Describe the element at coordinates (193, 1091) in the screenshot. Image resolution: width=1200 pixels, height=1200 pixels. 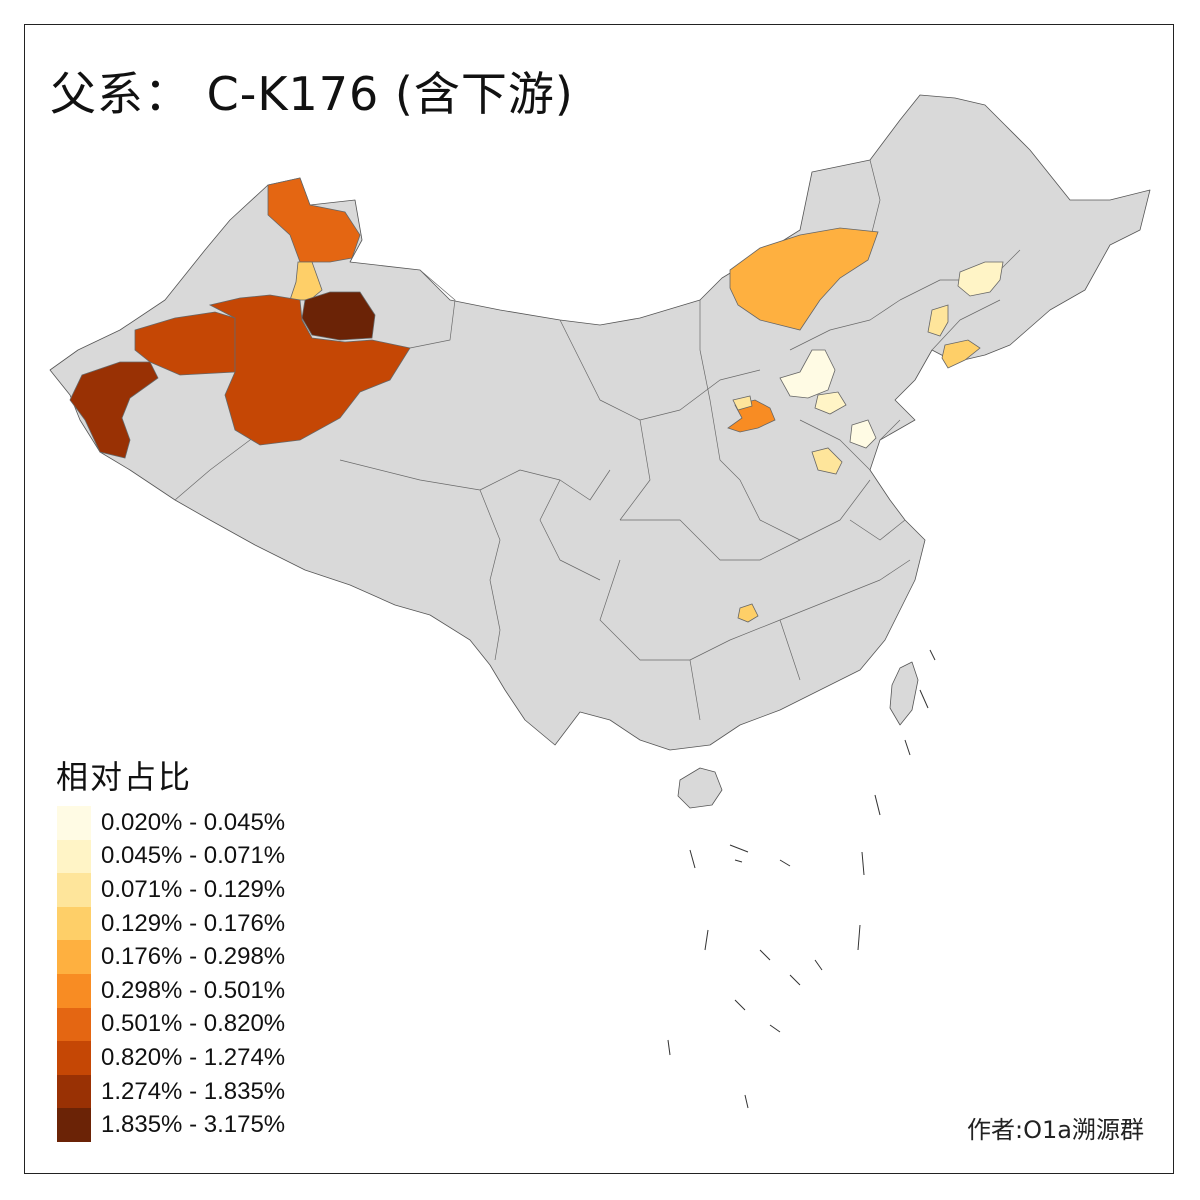
I see `legend-label: 1.274% - 1.835%` at that location.